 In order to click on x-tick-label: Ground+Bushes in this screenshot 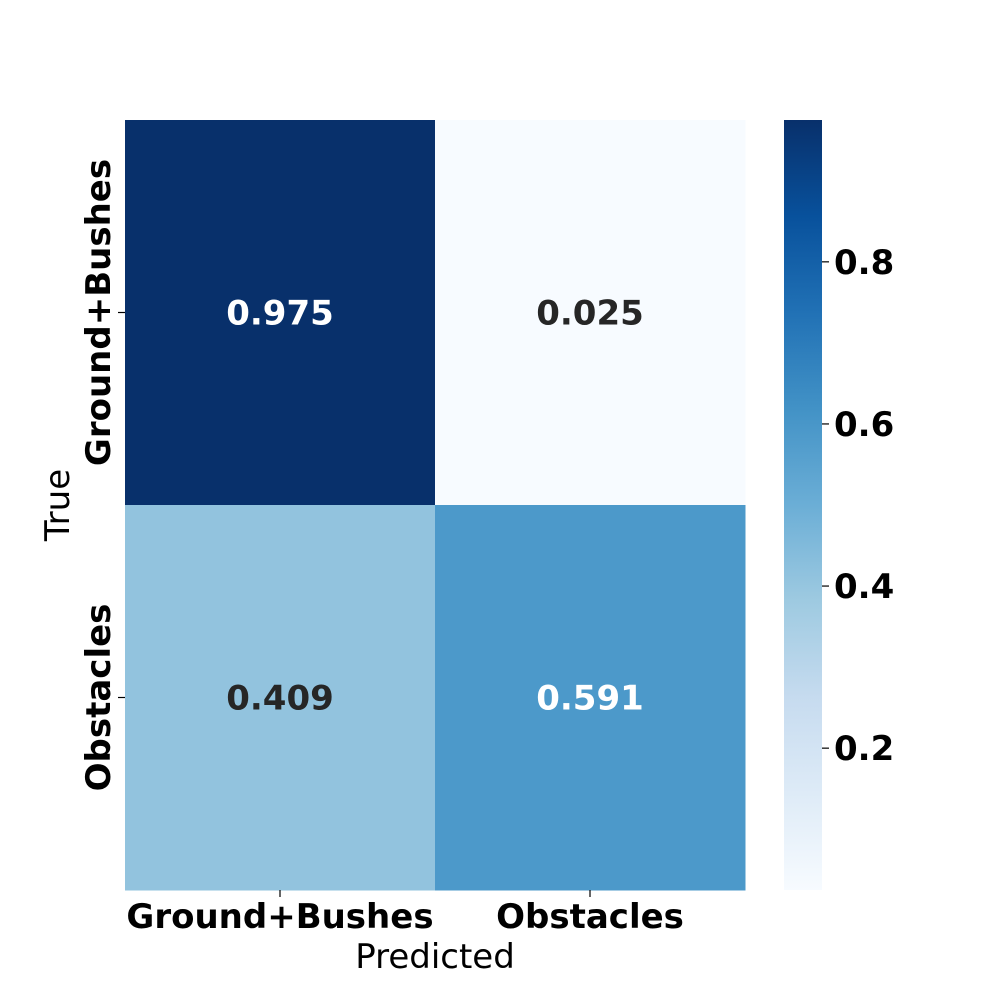, I will do `click(279, 917)`.